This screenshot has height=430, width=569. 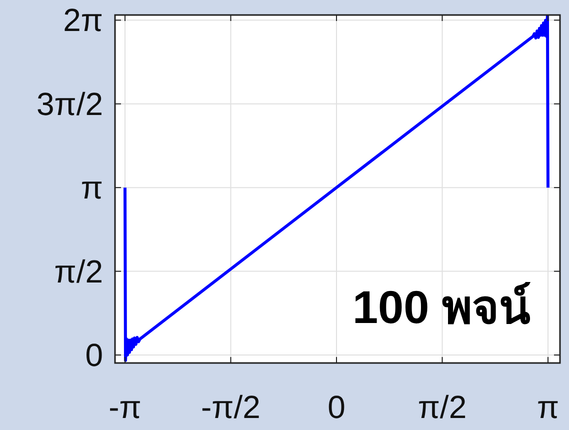 I want to click on annotation: 100 พจน์, so click(x=441, y=307).